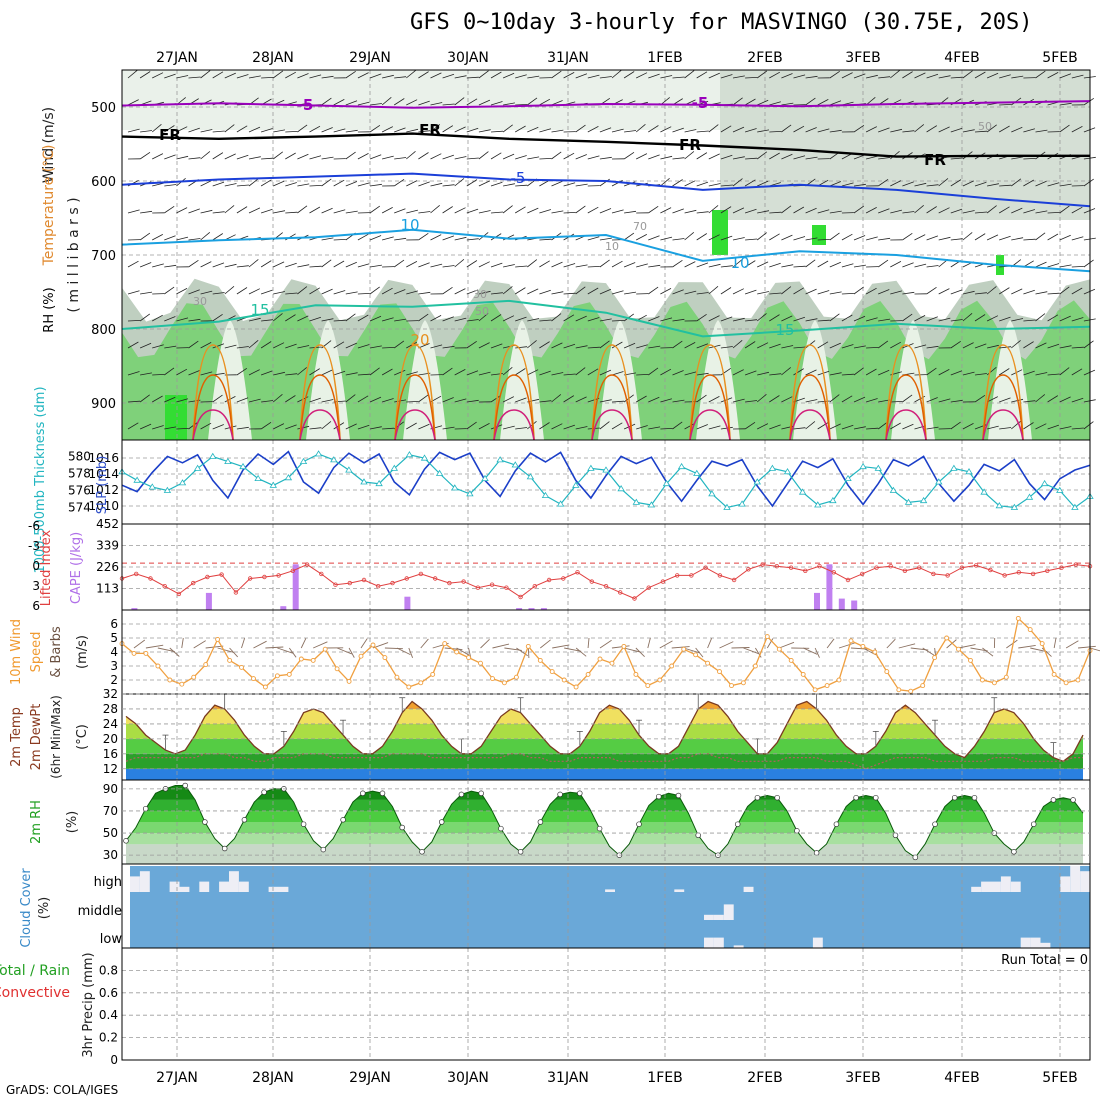 The height and width of the screenshot is (1100, 1100). Describe the element at coordinates (100, 911) in the screenshot. I see `cloud-level-label: middle` at that location.